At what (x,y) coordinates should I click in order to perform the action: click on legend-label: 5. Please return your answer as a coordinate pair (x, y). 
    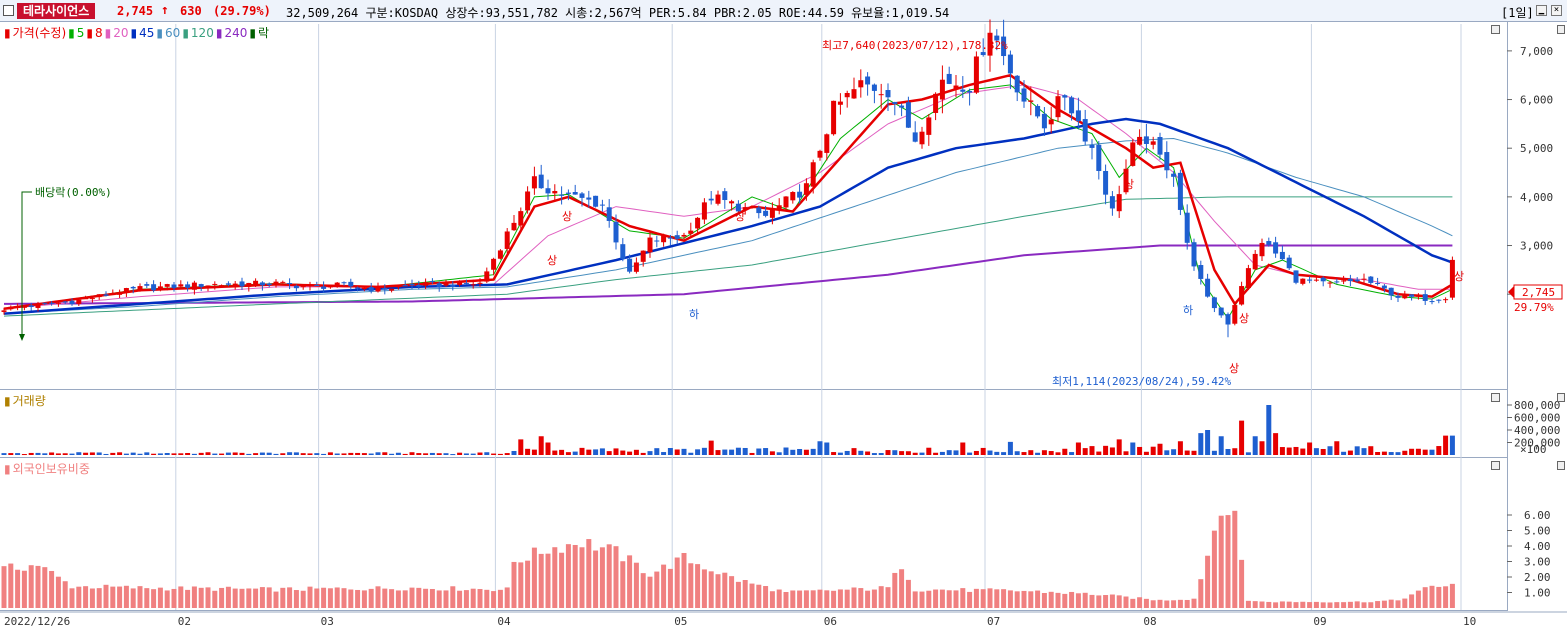
    Looking at the image, I should click on (80, 33).